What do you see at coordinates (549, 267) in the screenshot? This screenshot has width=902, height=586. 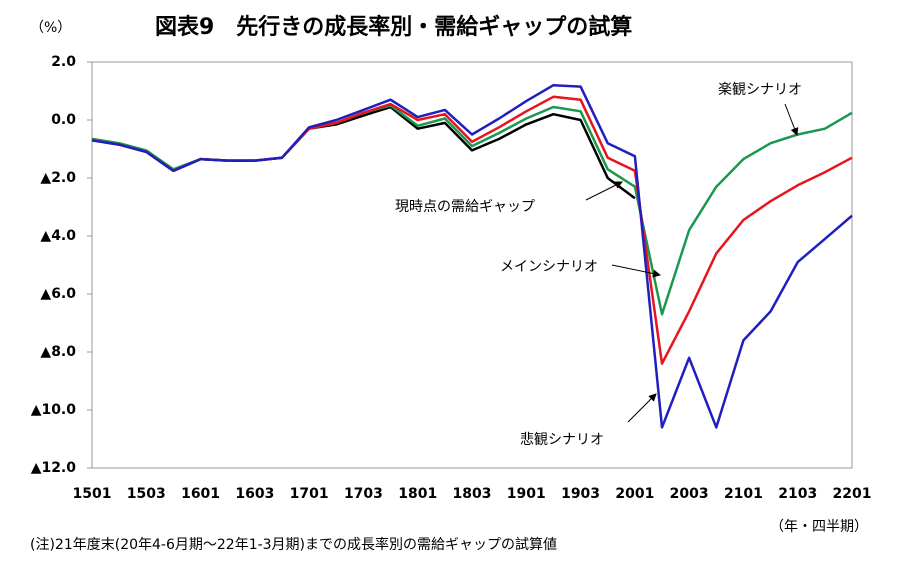 I see `series-label: メインシナリオ` at bounding box center [549, 267].